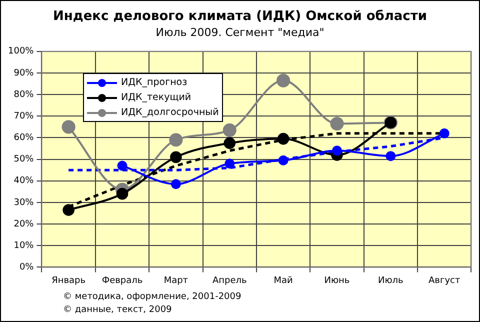  I want to click on x-tick-label: Январь, so click(69, 281).